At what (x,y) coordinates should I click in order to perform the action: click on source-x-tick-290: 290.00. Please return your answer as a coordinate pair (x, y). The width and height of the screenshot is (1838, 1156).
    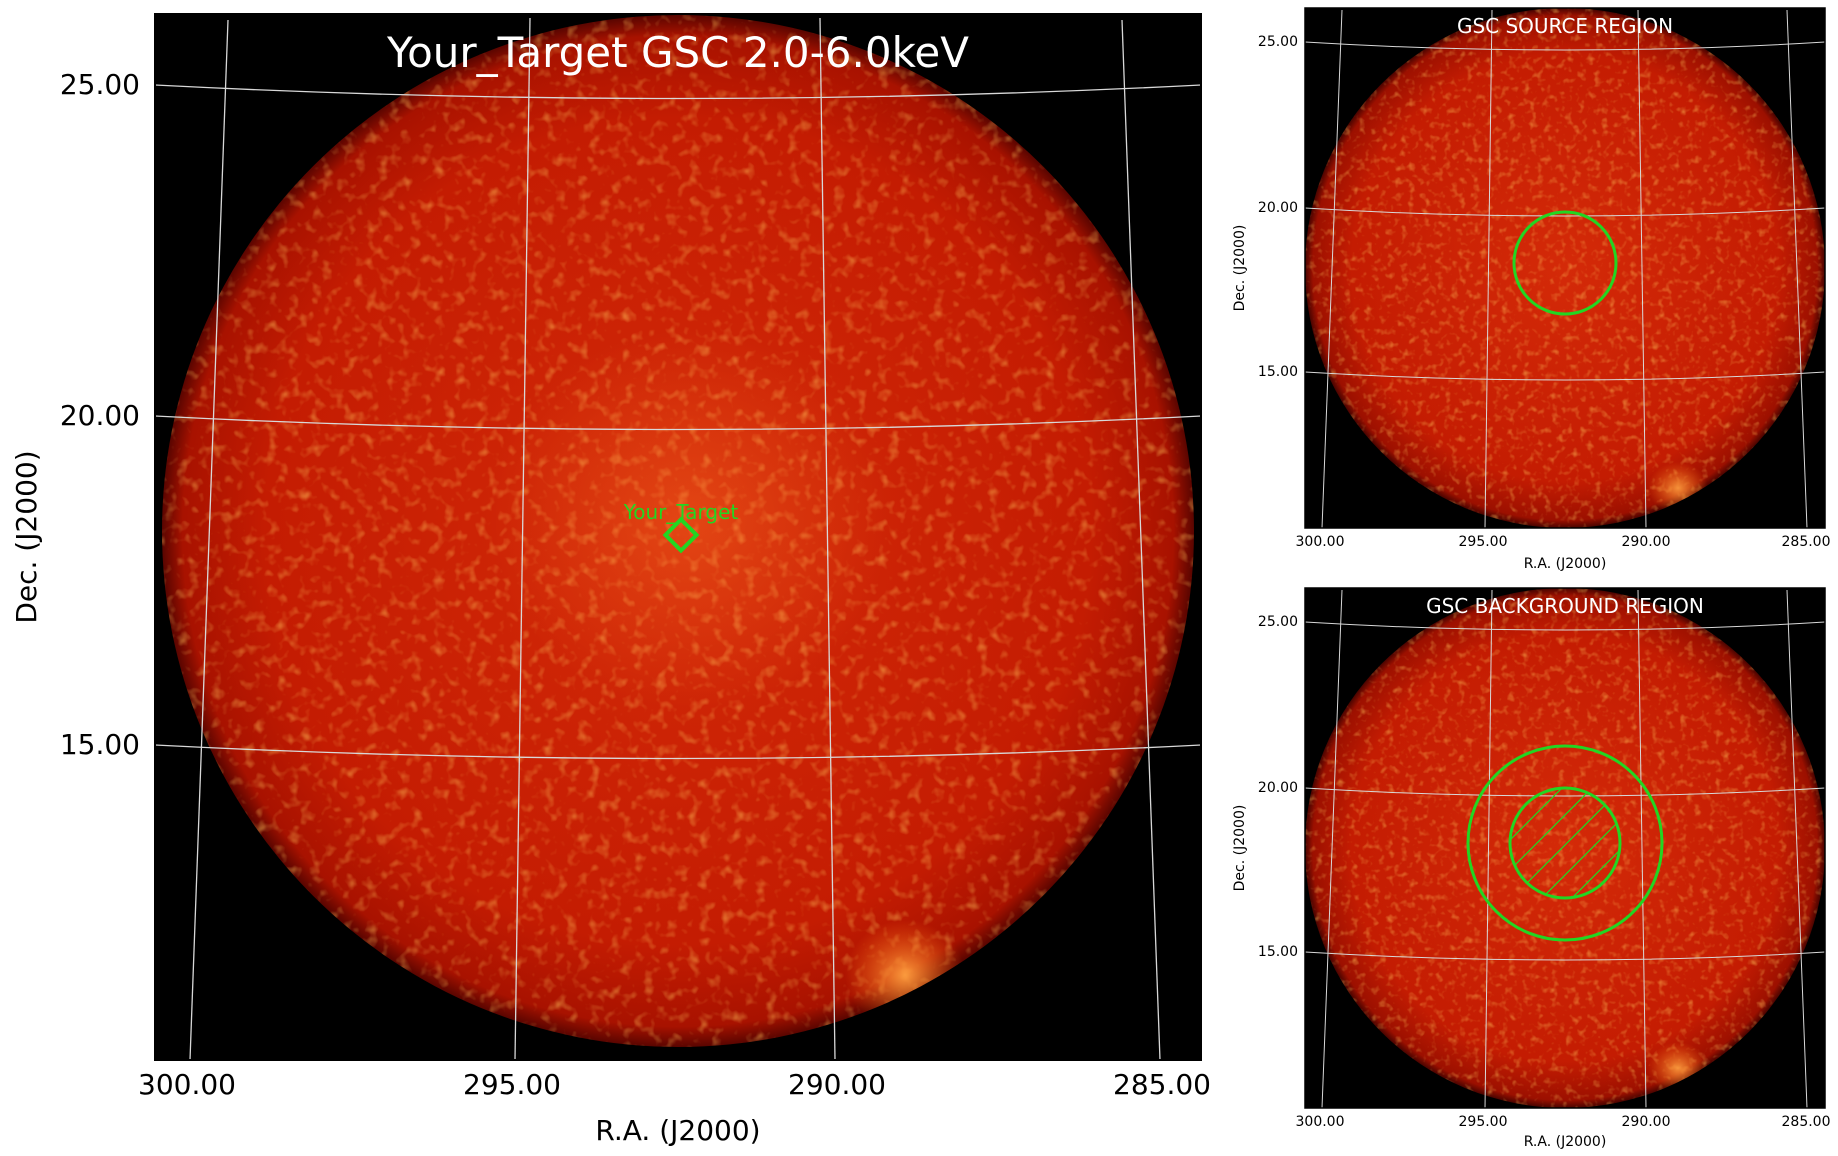
    Looking at the image, I should click on (1646, 542).